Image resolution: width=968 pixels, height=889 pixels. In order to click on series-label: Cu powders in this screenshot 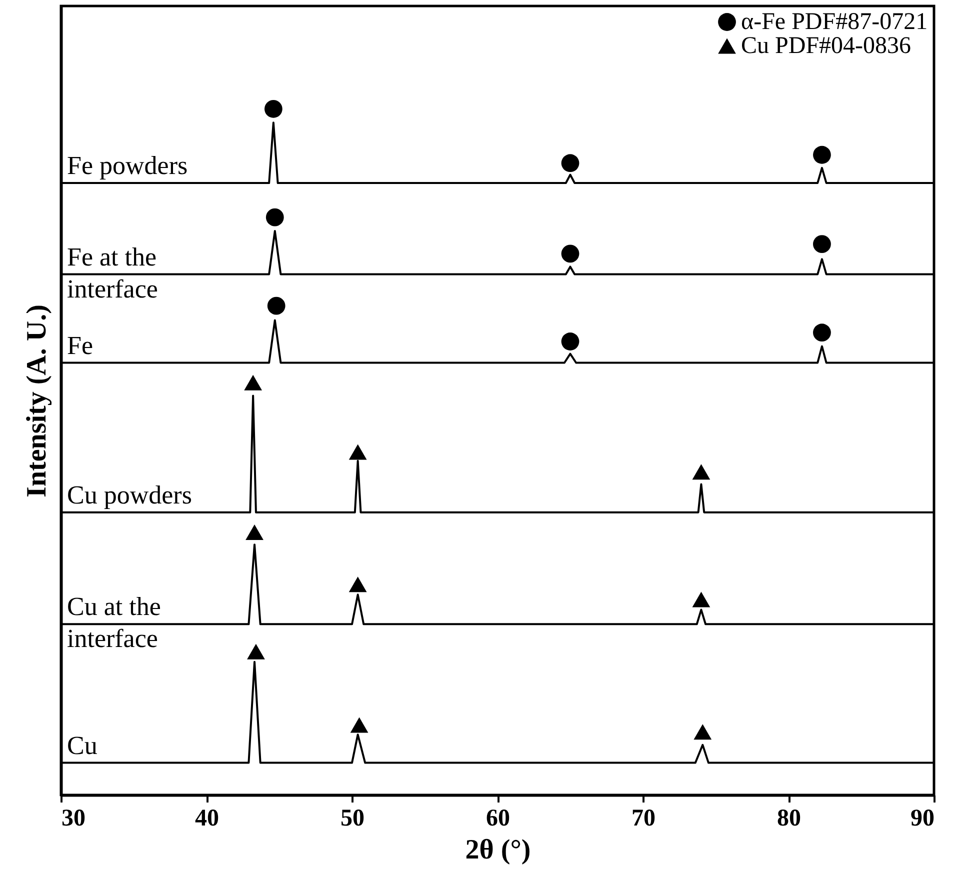, I will do `click(129, 495)`.